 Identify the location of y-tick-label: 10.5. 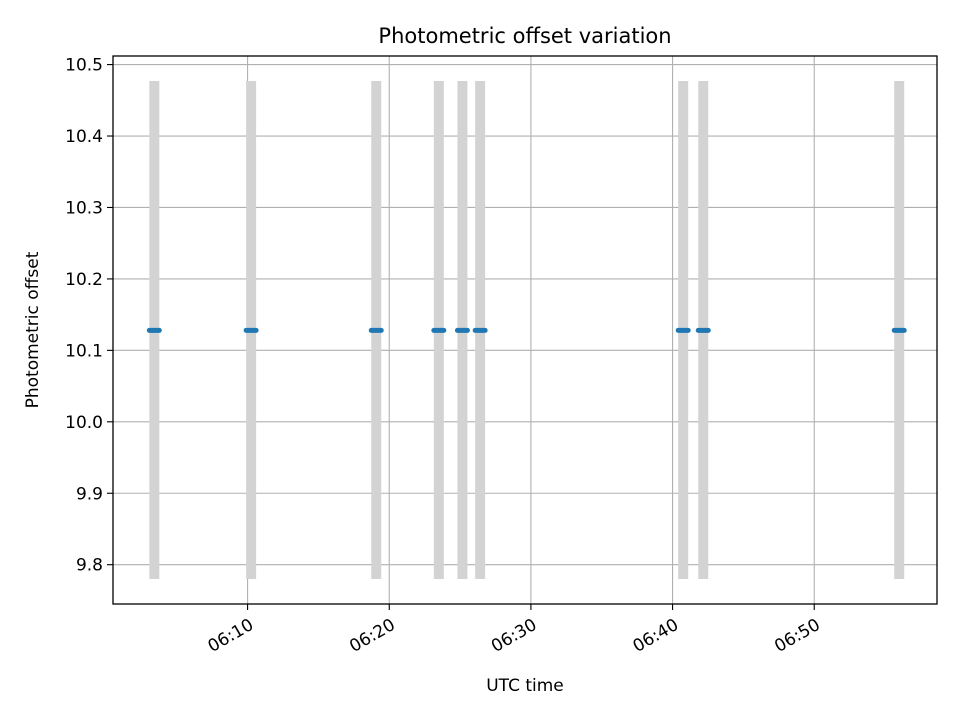
(84, 66).